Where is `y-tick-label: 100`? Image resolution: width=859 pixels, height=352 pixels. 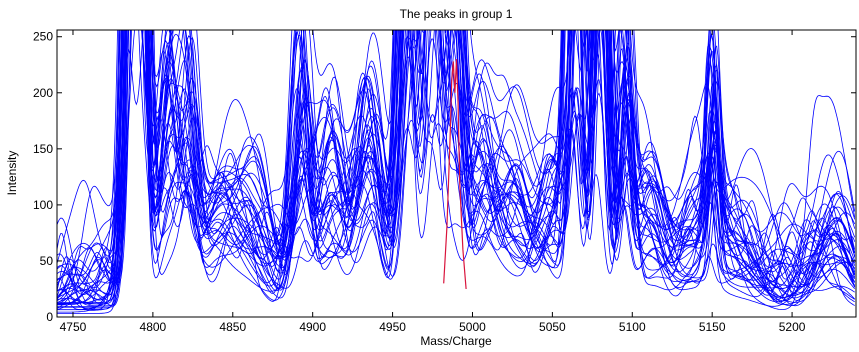
y-tick-label: 100 is located at coordinates (43, 205).